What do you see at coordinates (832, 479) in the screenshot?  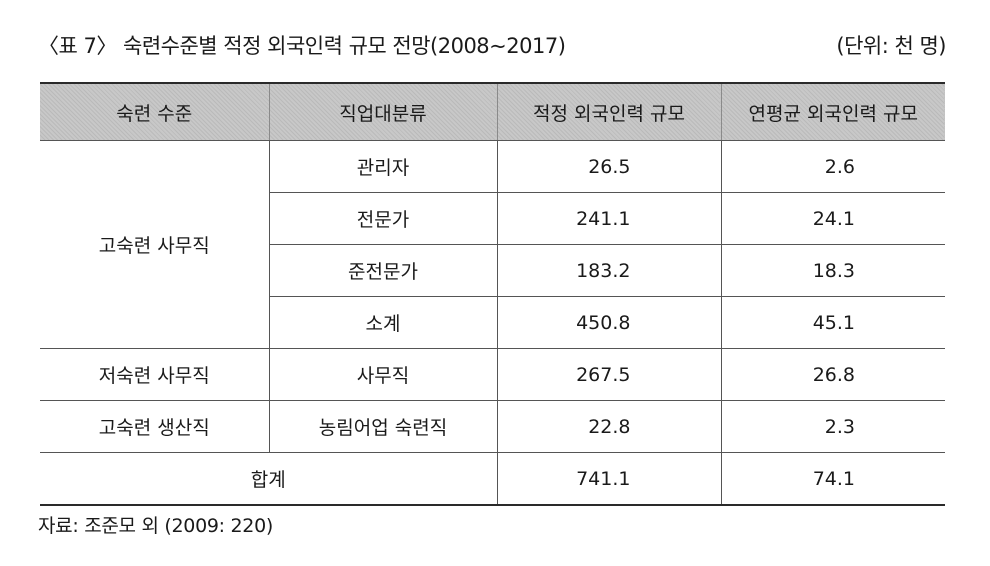 I see `total-annual-size-cell: 74.1` at bounding box center [832, 479].